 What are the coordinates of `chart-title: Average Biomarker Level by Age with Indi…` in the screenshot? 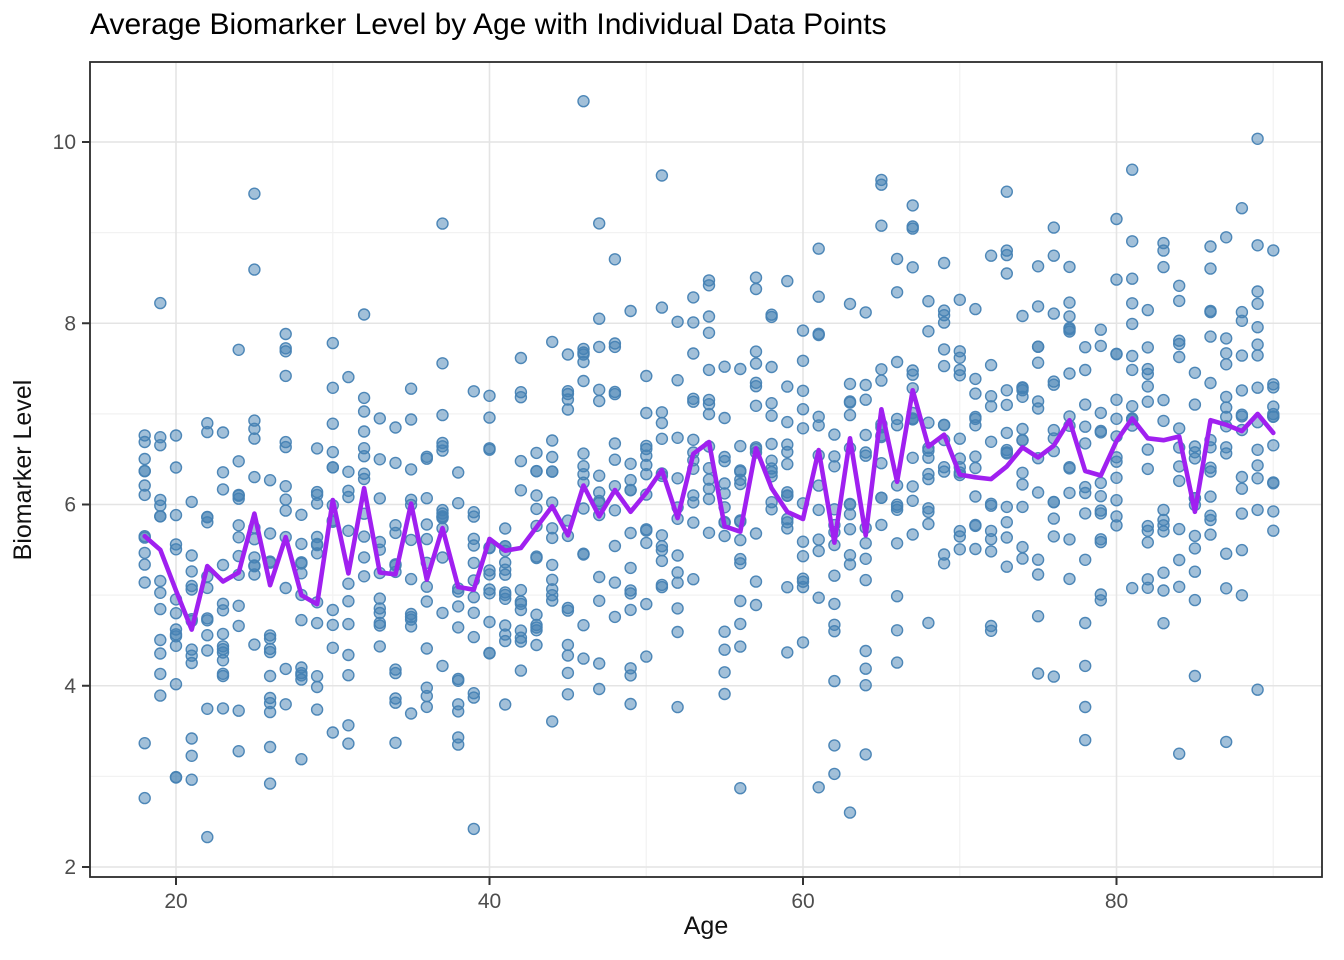 It's located at (488, 24).